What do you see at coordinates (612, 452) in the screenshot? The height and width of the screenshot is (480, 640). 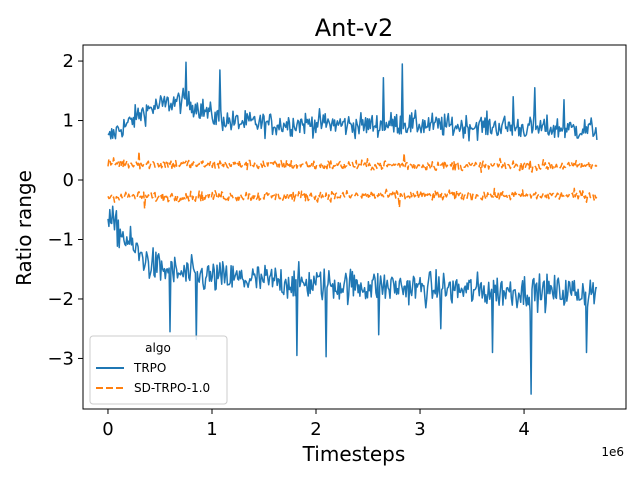 I see `x-offset-text: 1e6` at bounding box center [612, 452].